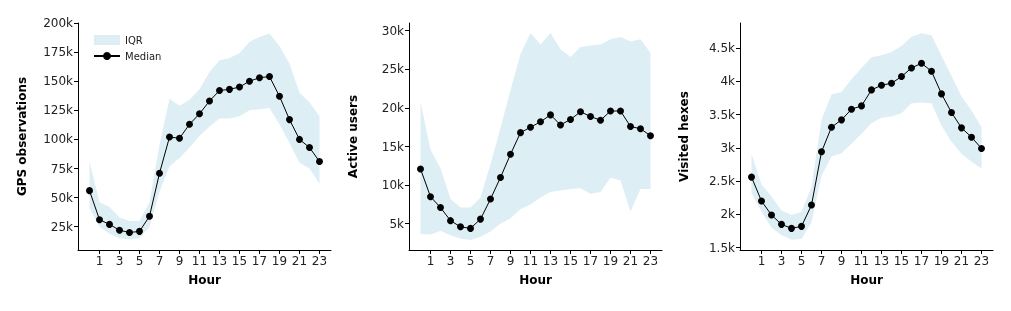 The height and width of the screenshot is (311, 1011). What do you see at coordinates (535, 280) in the screenshot?
I see `x-axis-title: Hour` at bounding box center [535, 280].